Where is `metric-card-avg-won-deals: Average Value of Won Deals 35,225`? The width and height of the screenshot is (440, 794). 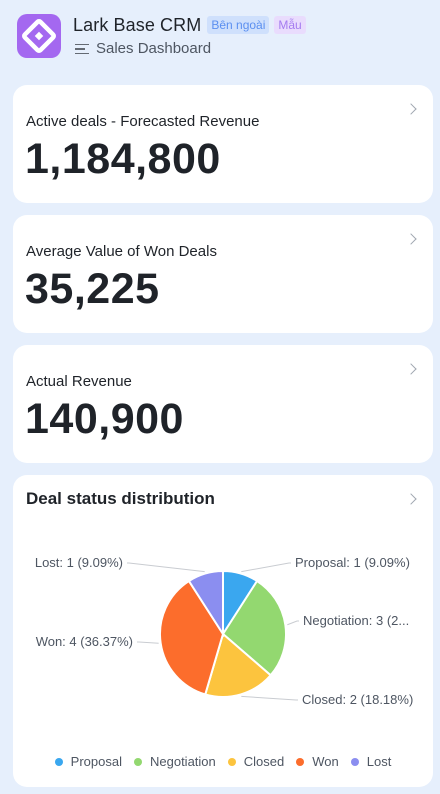 metric-card-avg-won-deals: Average Value of Won Deals 35,225 is located at coordinates (223, 274).